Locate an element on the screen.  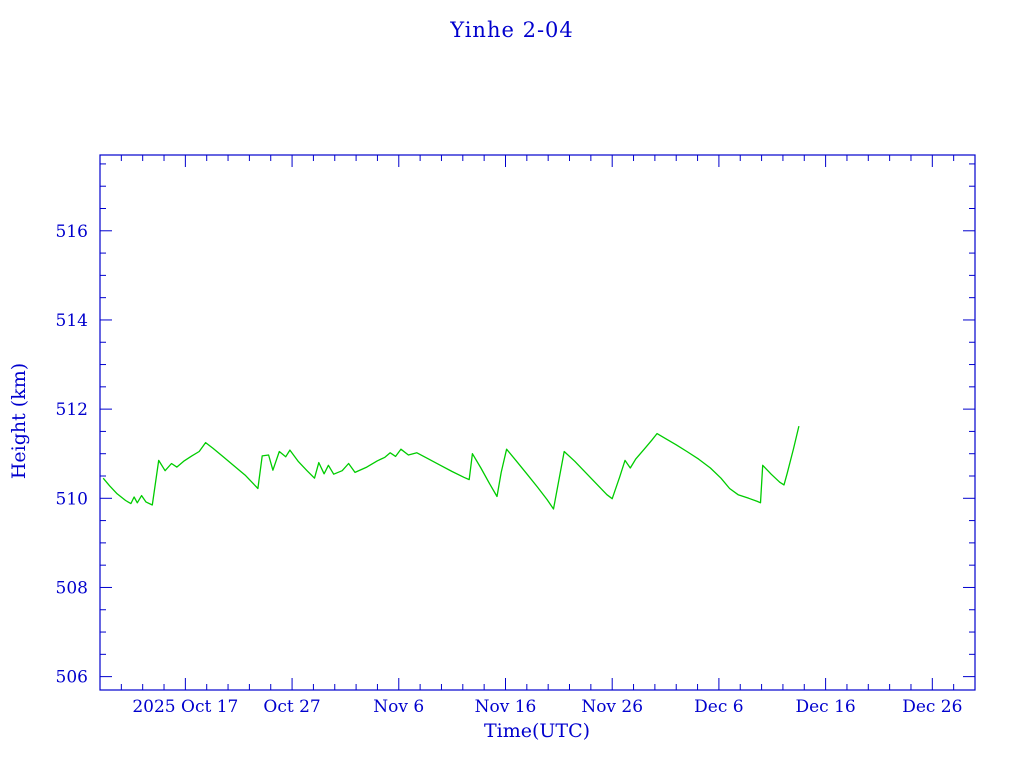
y-tick-label: 510 is located at coordinates (72, 499).